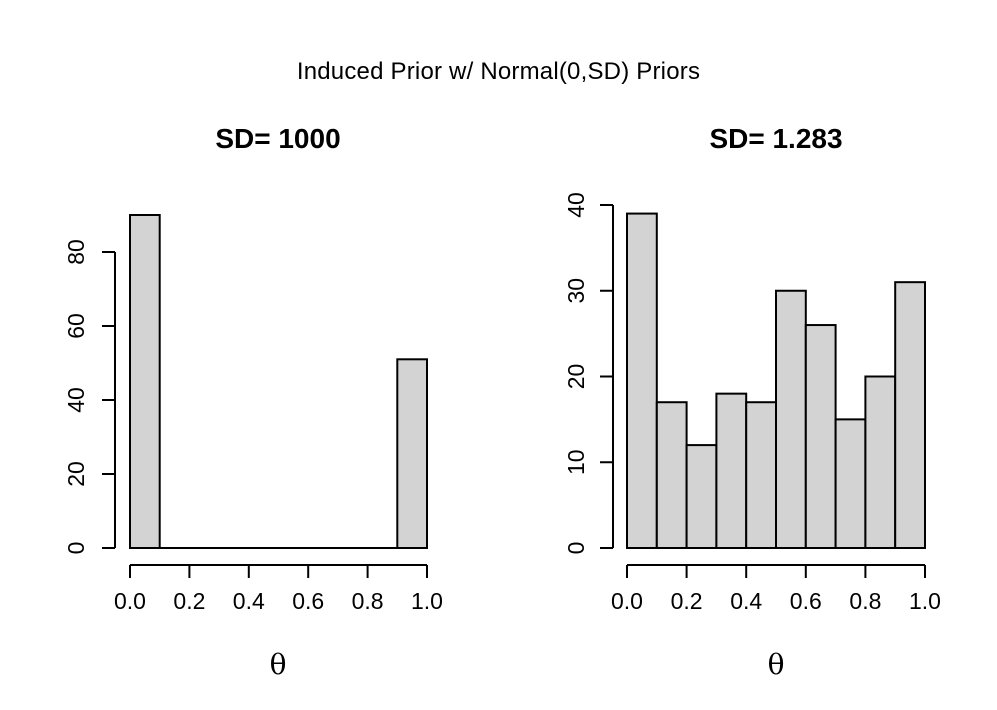 The width and height of the screenshot is (997, 710). I want to click on y-axis: 0 20 40 60 80, so click(89, 397).